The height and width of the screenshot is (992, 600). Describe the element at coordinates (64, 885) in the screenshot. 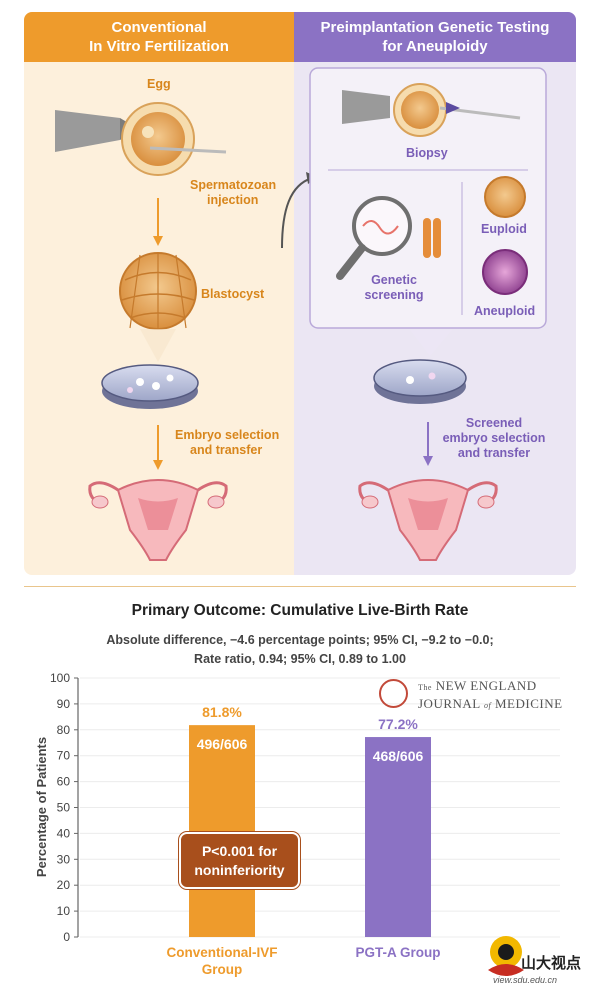

I see `y-tick-label: 20` at that location.